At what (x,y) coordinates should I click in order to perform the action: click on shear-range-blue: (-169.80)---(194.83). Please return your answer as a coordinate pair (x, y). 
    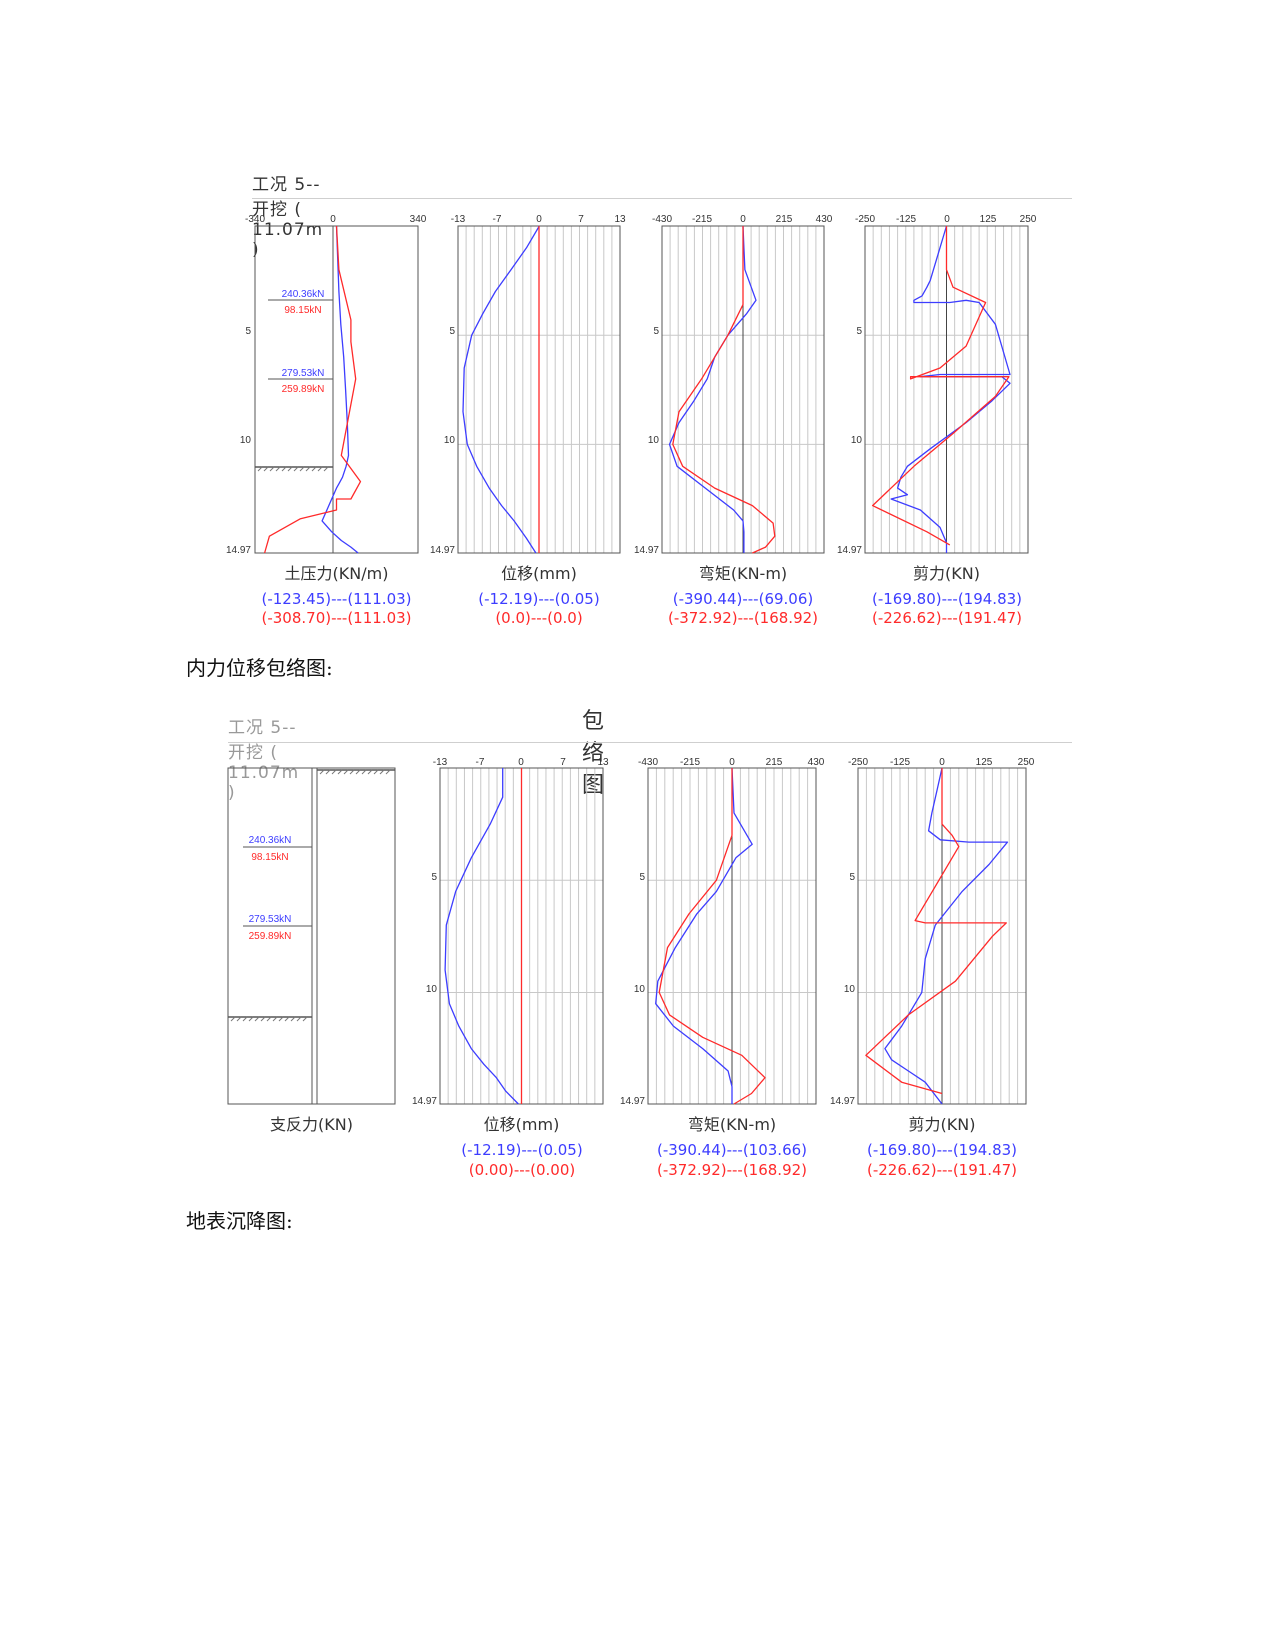
    Looking at the image, I should click on (947, 599).